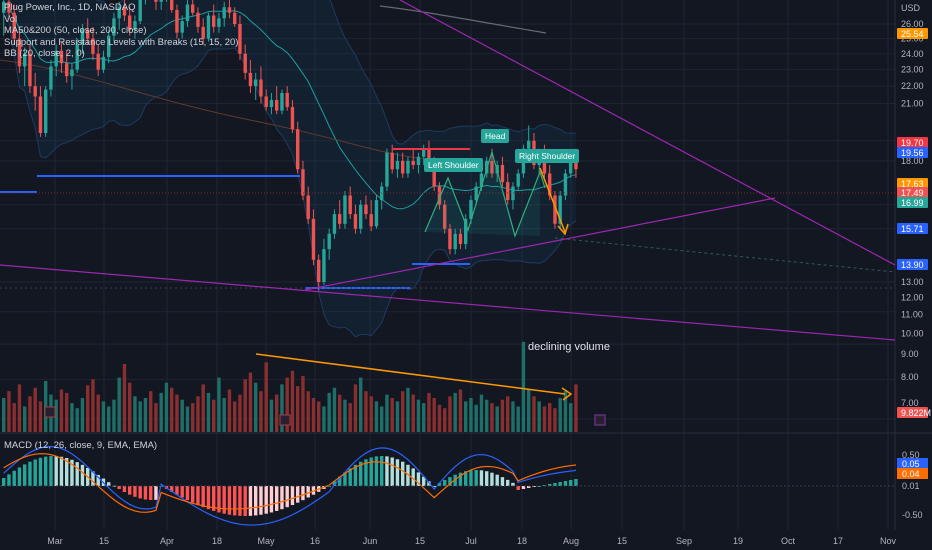 This screenshot has width=932, height=550. I want to click on time-tick-label: 18, so click(522, 541).